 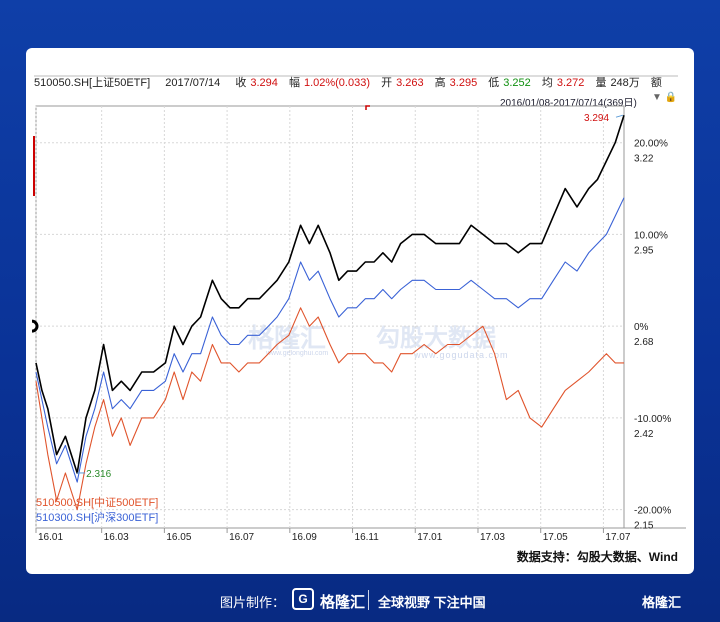 What do you see at coordinates (555, 537) in the screenshot?
I see `x-tick-label: 17.05` at bounding box center [555, 537].